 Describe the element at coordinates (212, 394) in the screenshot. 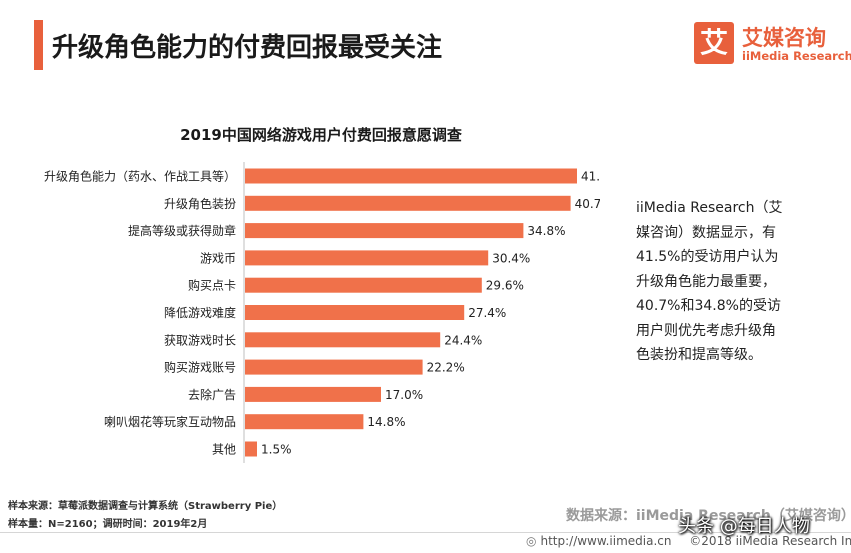

I see `category-label: 去除广告` at that location.